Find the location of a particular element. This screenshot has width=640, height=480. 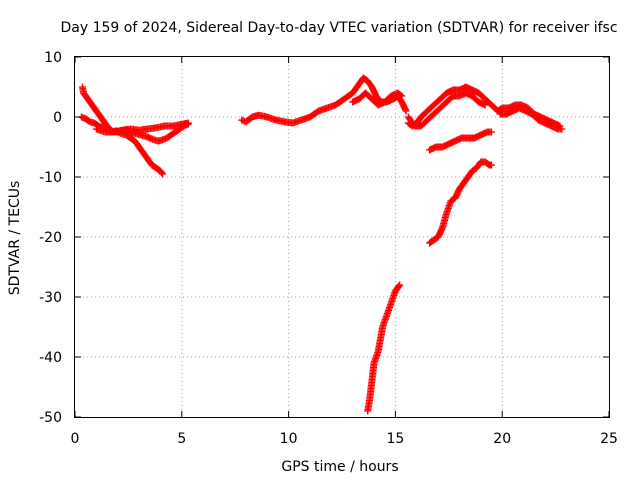

x-tick-label: 0 is located at coordinates (75, 439).